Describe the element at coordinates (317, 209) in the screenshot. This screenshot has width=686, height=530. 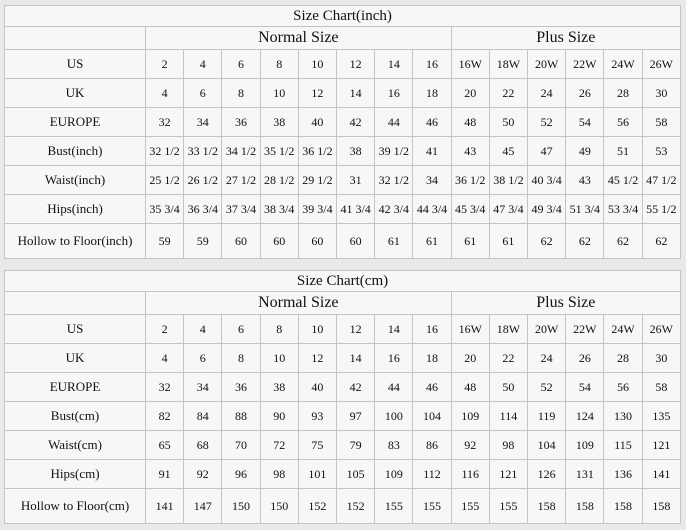
I see `cell: 39 3/4` at that location.